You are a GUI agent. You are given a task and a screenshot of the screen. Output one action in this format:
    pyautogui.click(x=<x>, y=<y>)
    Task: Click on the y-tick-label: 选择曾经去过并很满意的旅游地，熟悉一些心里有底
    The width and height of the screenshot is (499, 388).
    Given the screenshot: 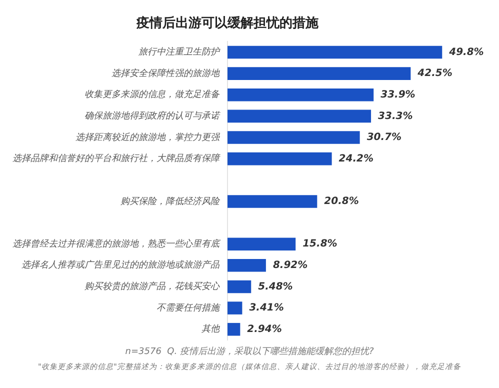 What is the action you would take?
    pyautogui.click(x=117, y=244)
    